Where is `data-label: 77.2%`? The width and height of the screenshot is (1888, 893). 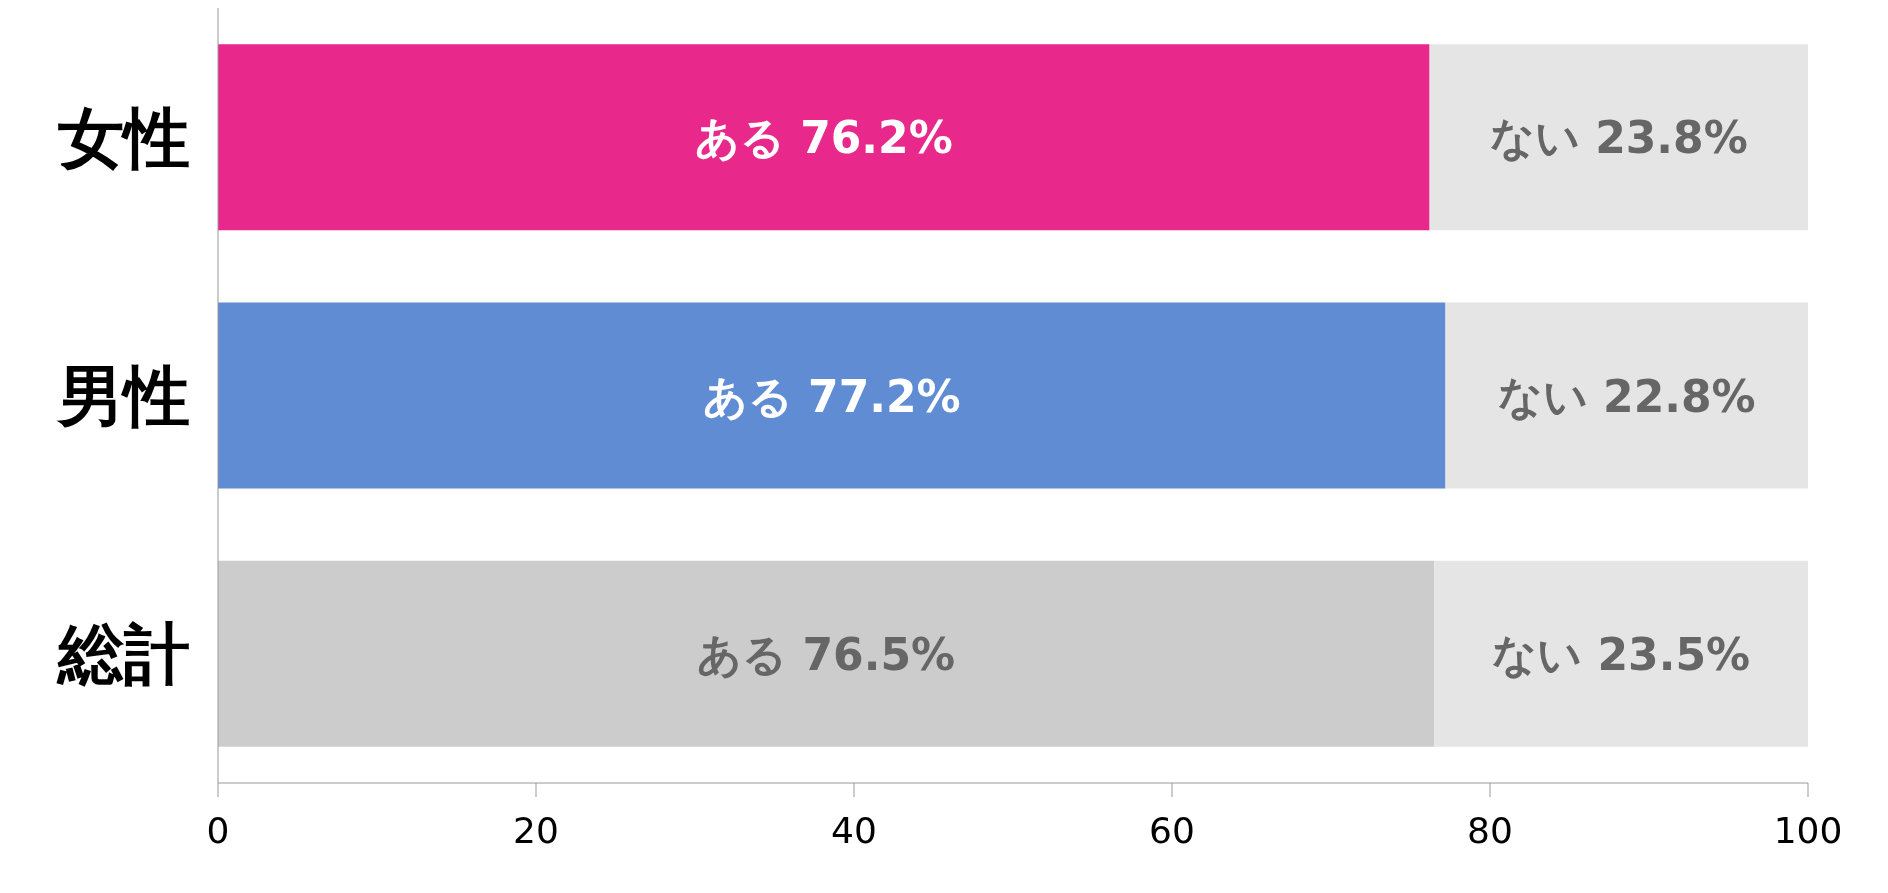 data-label: 77.2% is located at coordinates (884, 395).